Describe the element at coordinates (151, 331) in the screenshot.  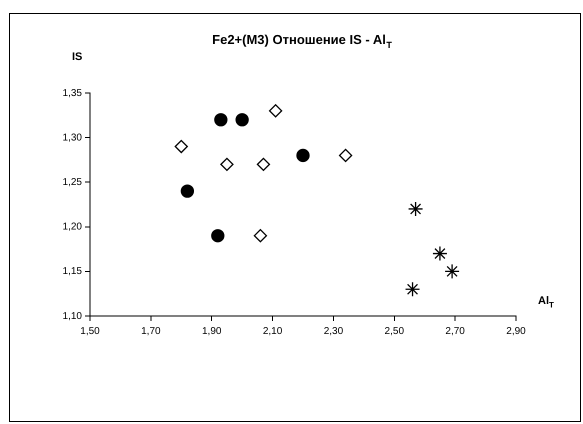
I see `x-tick-label: 1,70` at that location.